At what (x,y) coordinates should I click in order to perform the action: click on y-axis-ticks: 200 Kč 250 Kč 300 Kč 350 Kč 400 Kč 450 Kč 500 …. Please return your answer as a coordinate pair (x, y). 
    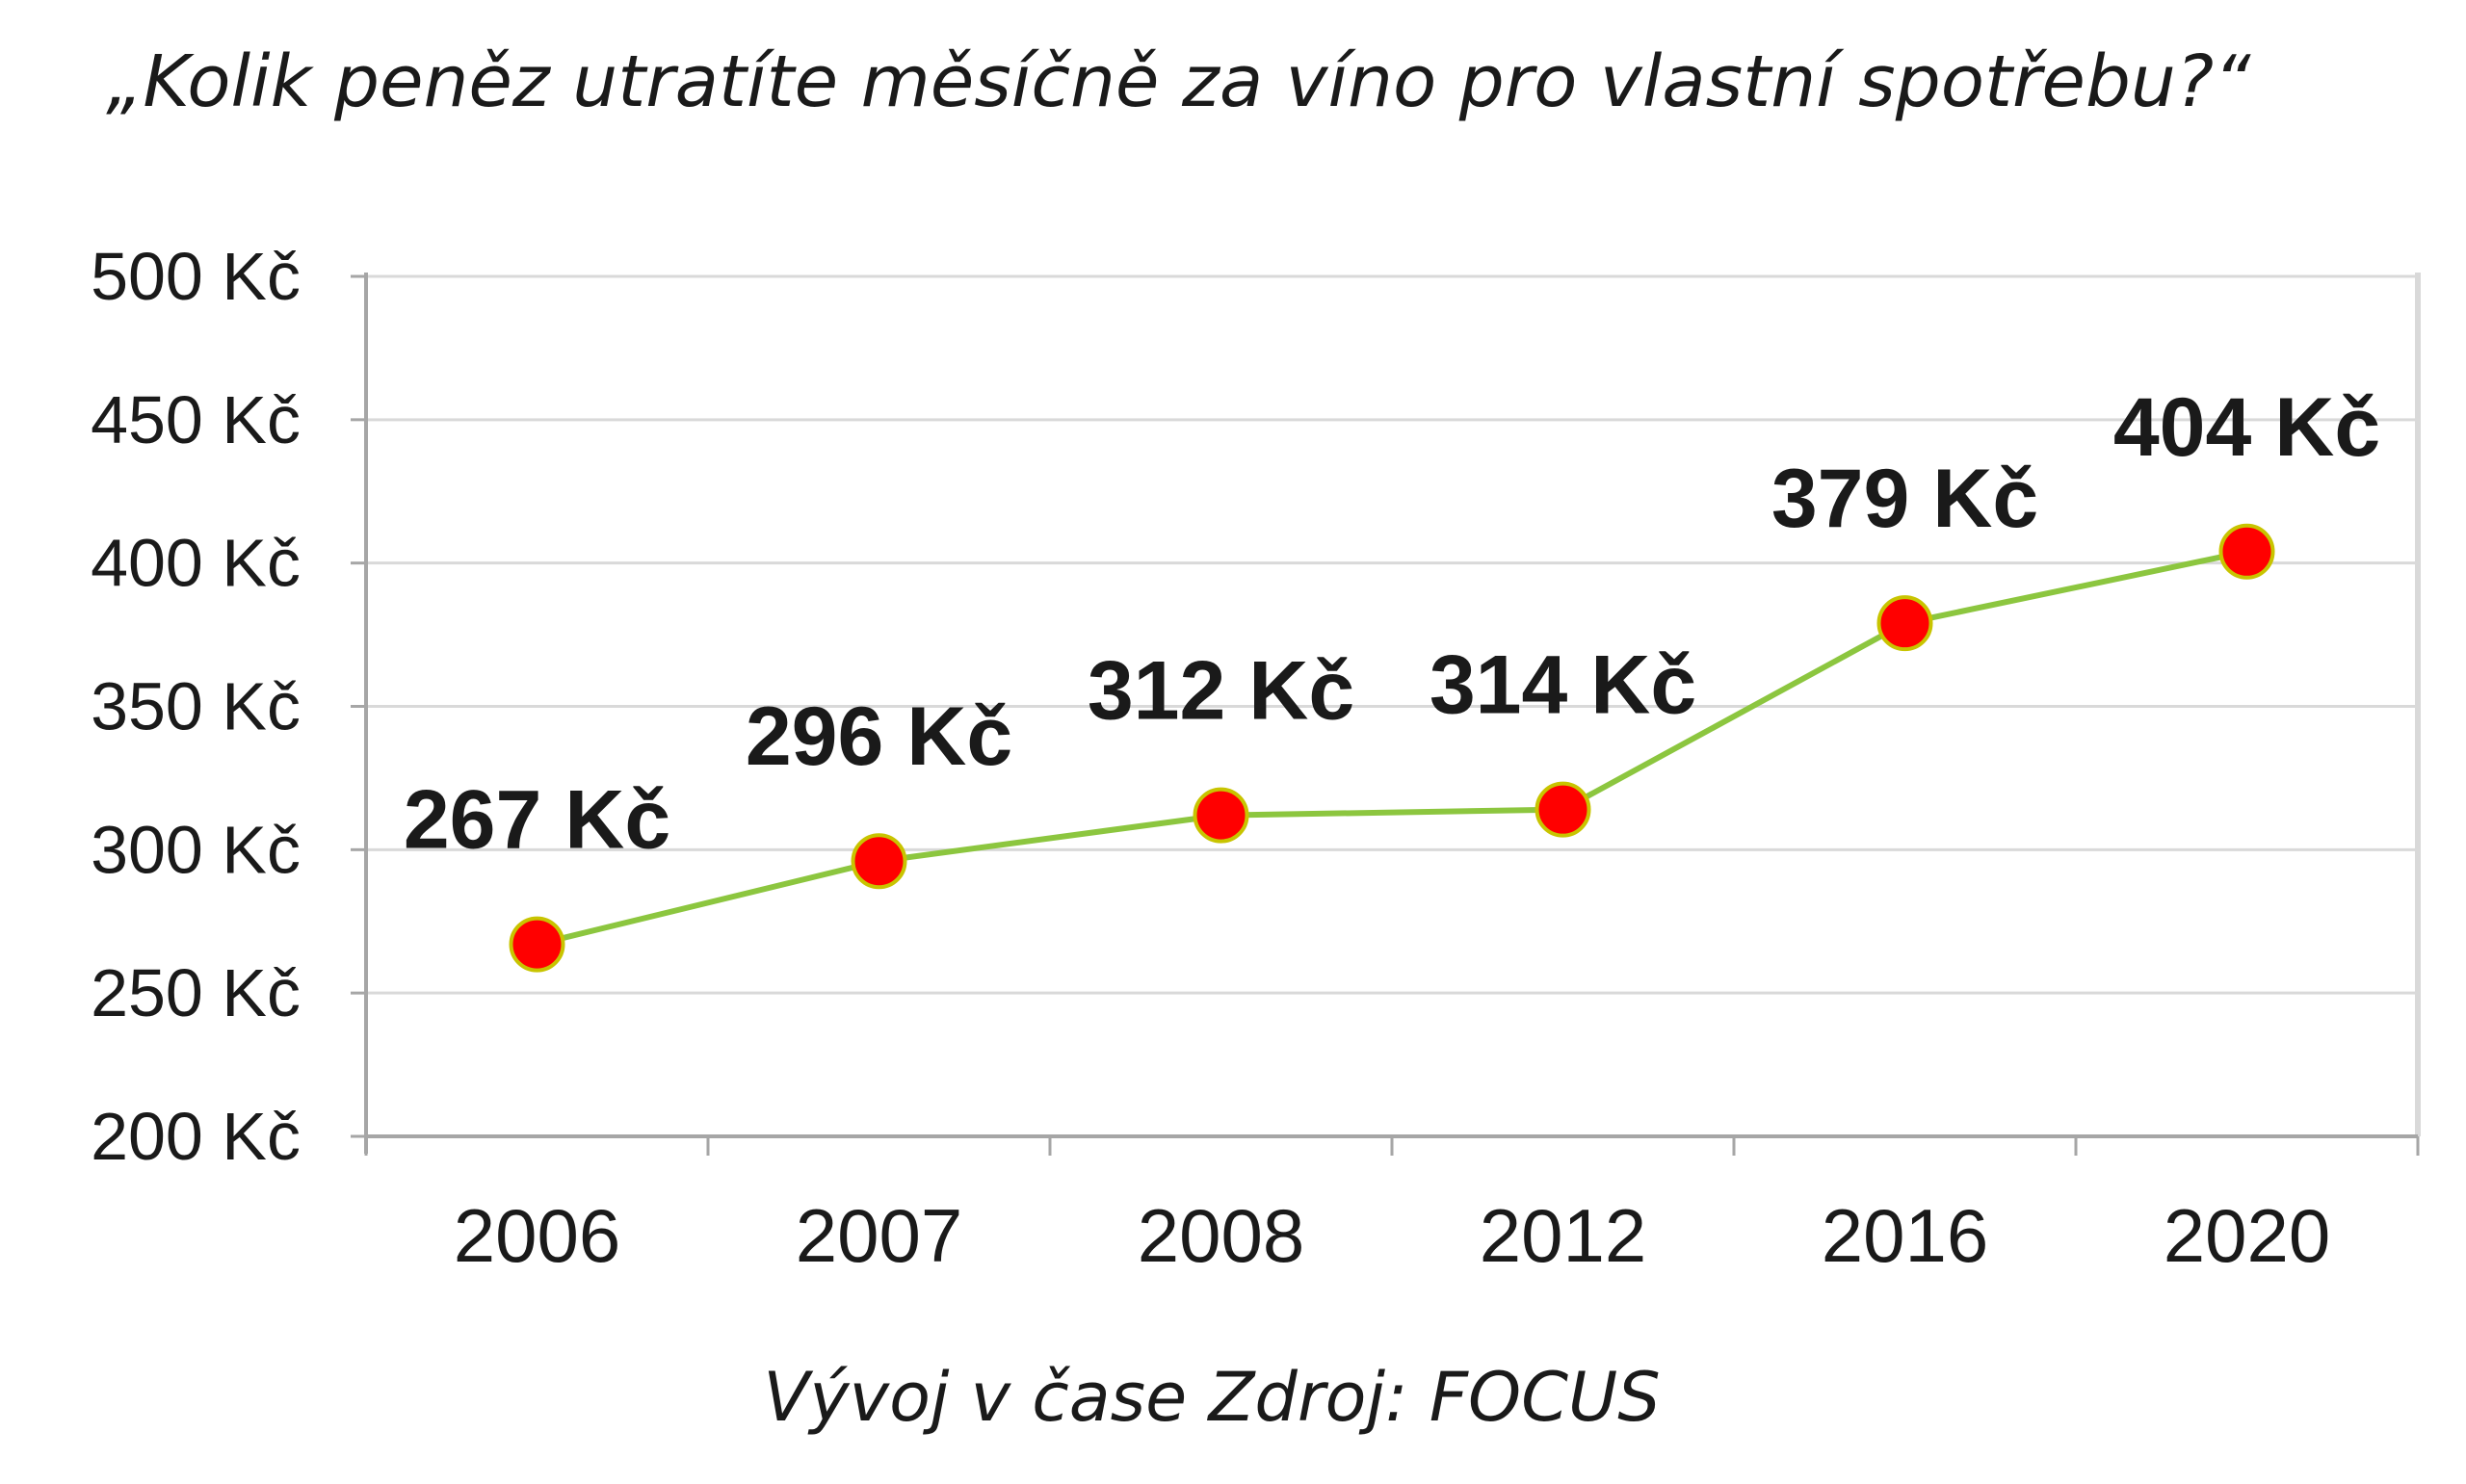
    Looking at the image, I should click on (228, 706).